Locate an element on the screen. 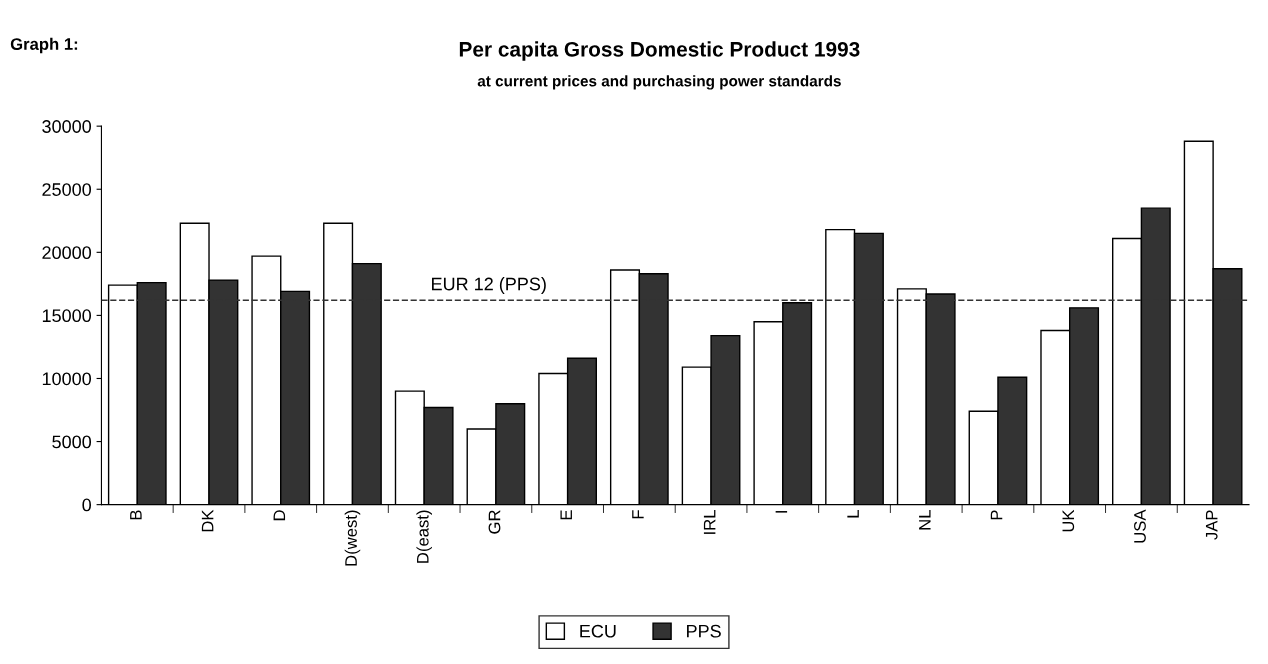 The image size is (1268, 664). x-tick-label: L is located at coordinates (853, 514).